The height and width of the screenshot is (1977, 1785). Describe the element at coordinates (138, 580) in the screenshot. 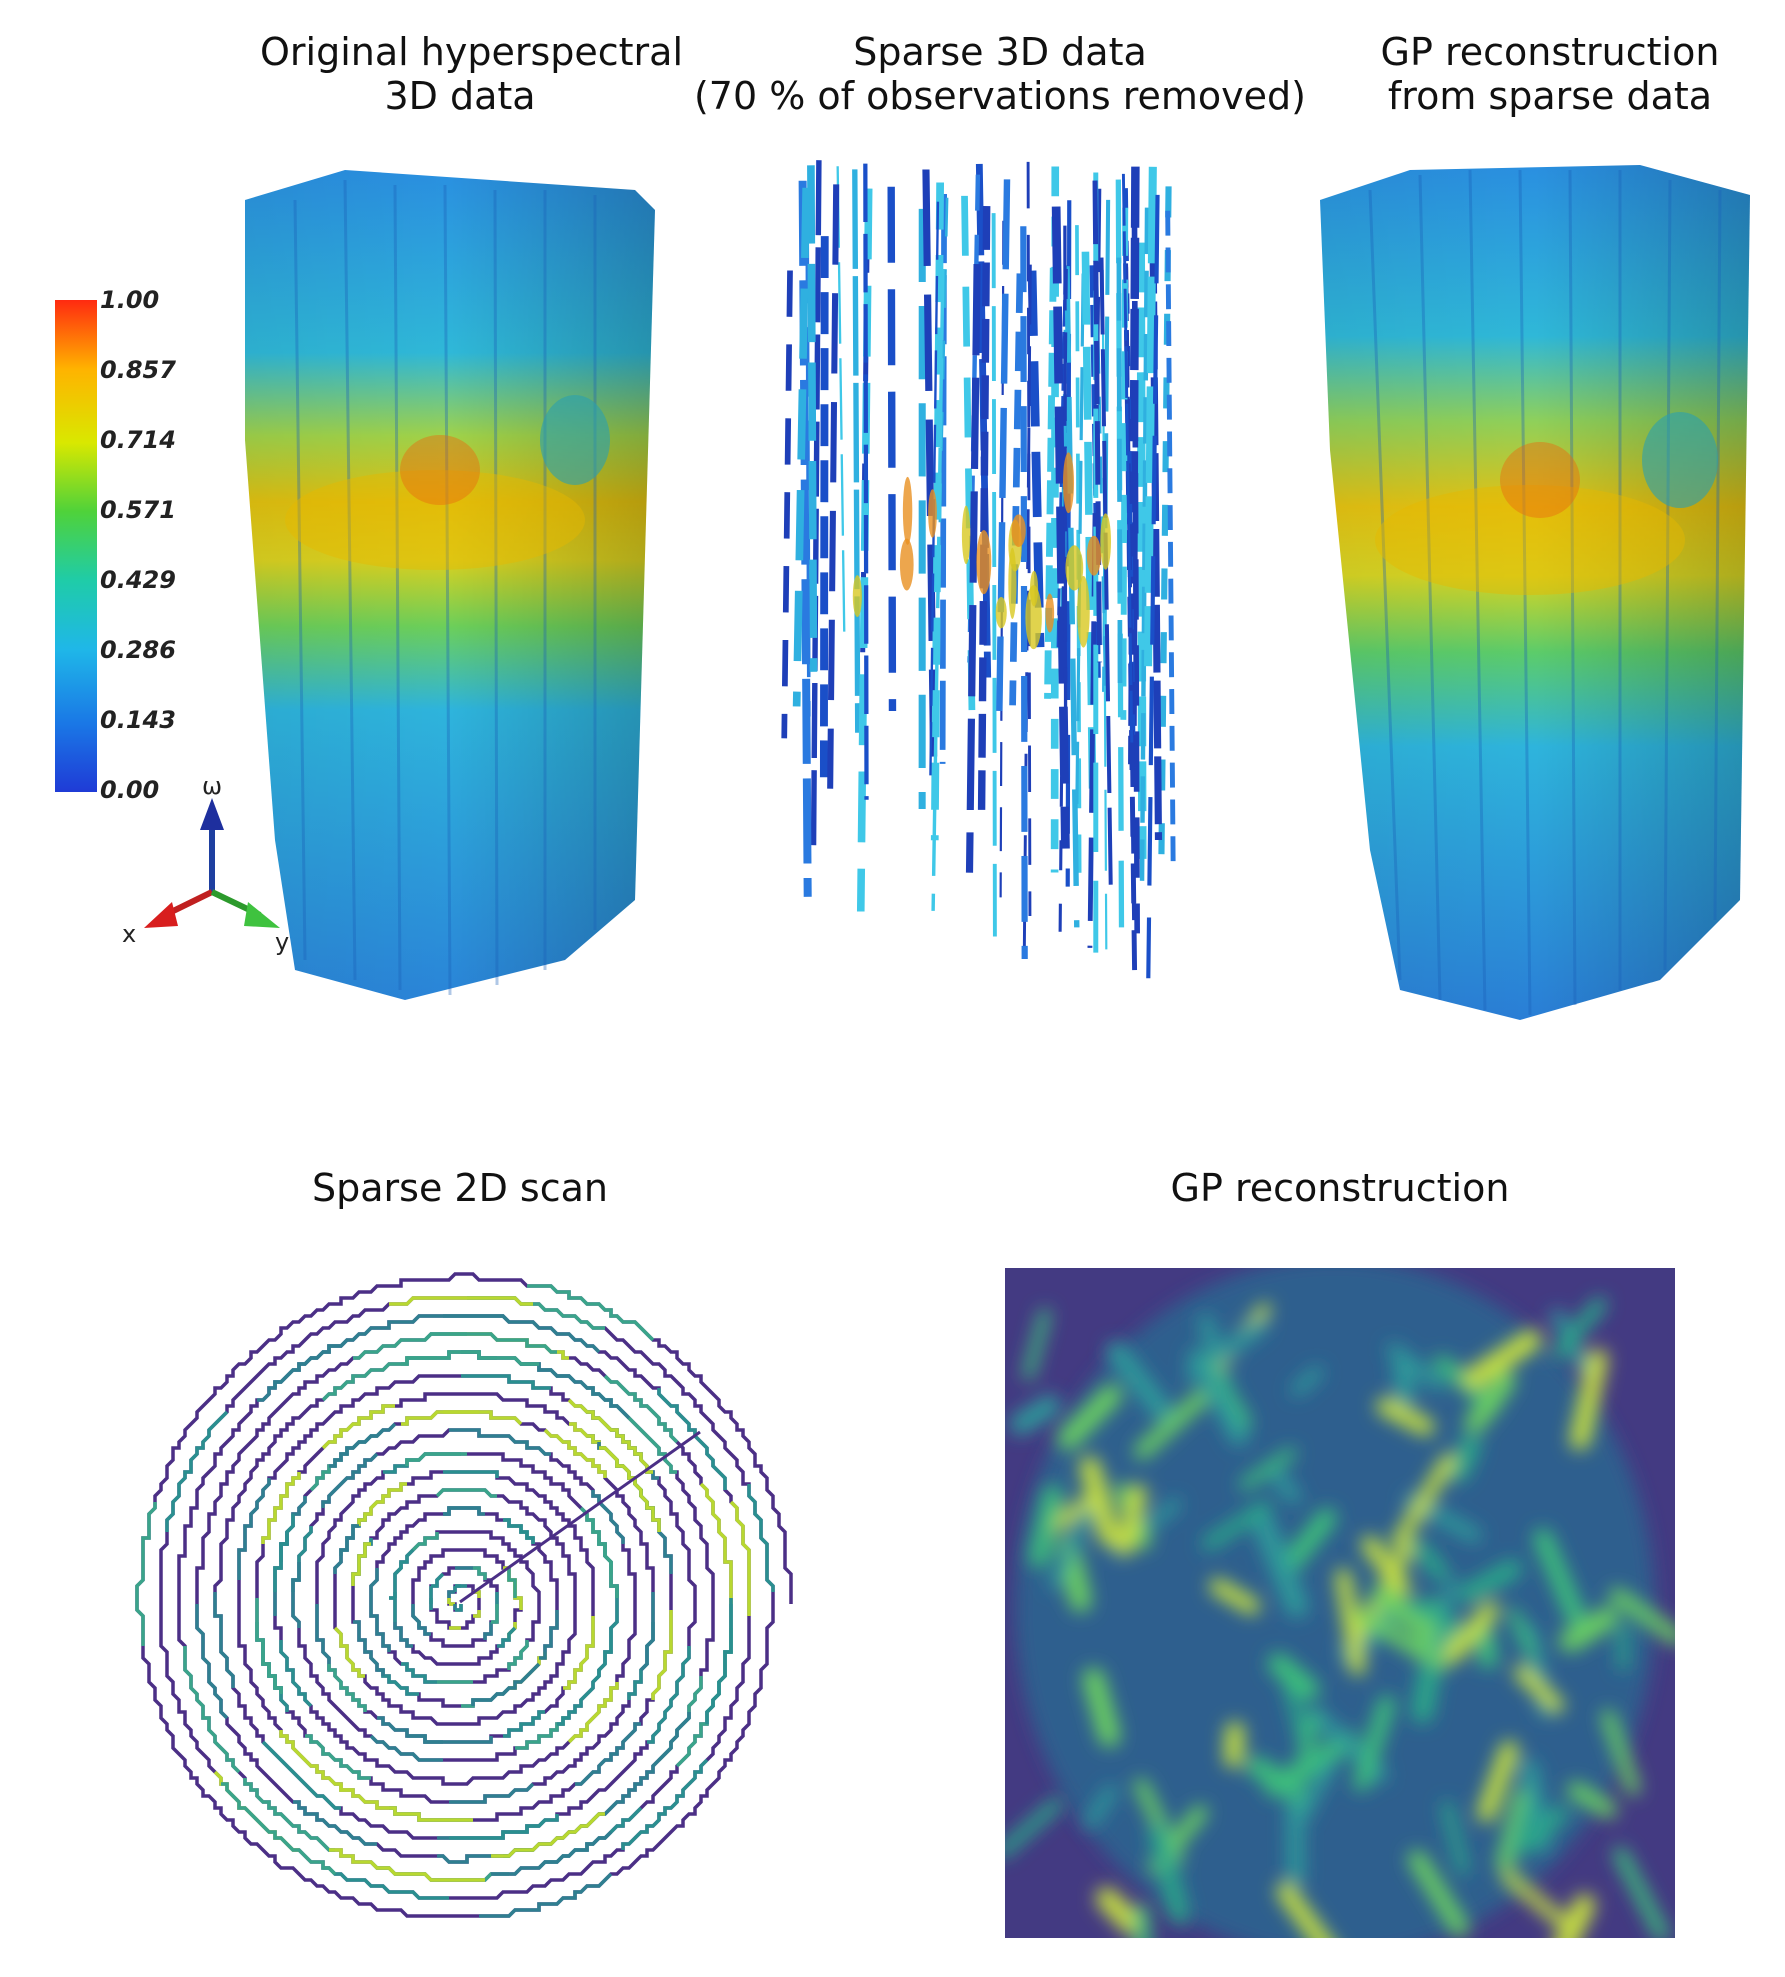

I see `colorbar-tick-label: 0.429` at that location.